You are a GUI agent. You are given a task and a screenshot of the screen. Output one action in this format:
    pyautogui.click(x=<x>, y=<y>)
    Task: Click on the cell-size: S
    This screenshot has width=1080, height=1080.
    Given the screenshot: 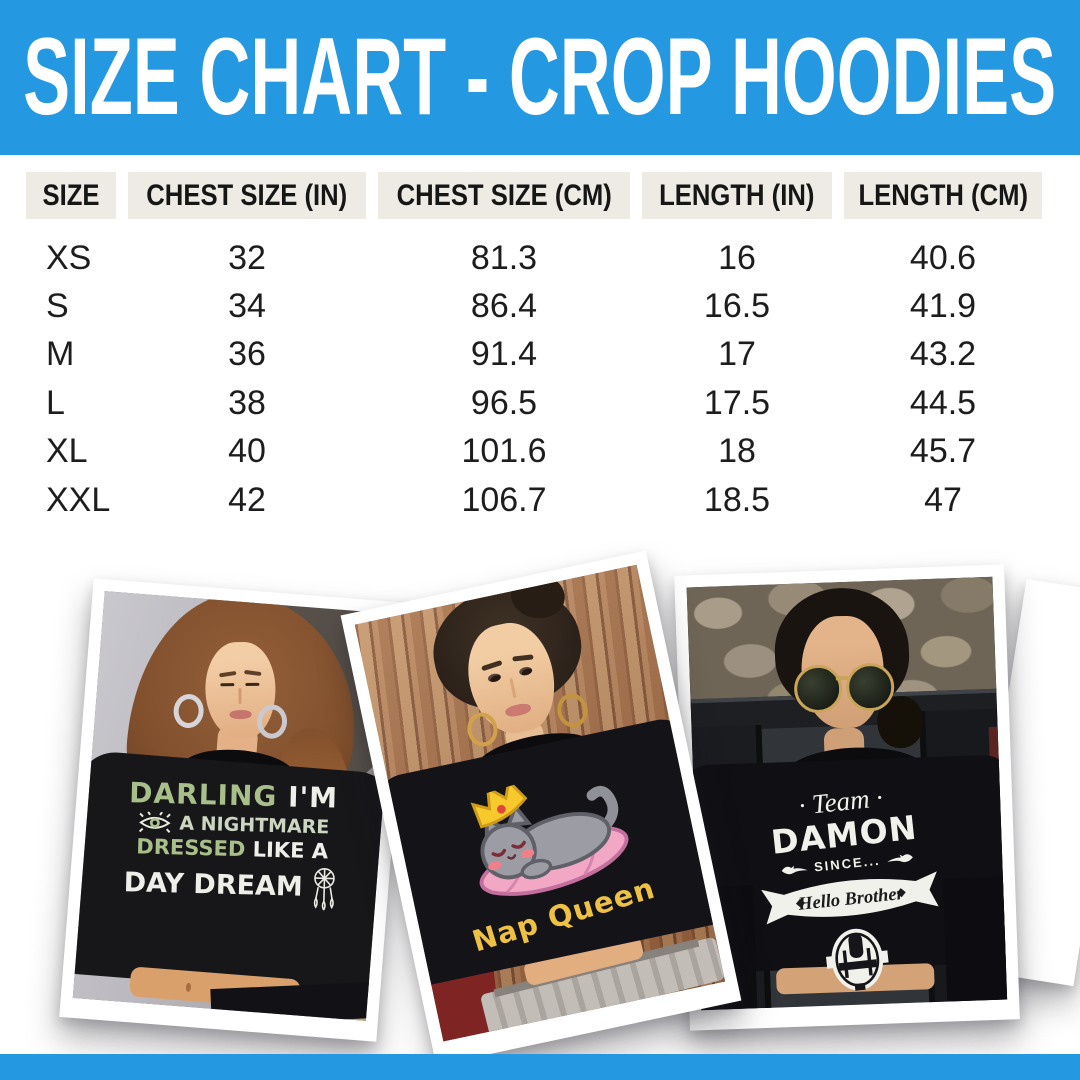 What is the action you would take?
    pyautogui.click(x=57, y=306)
    